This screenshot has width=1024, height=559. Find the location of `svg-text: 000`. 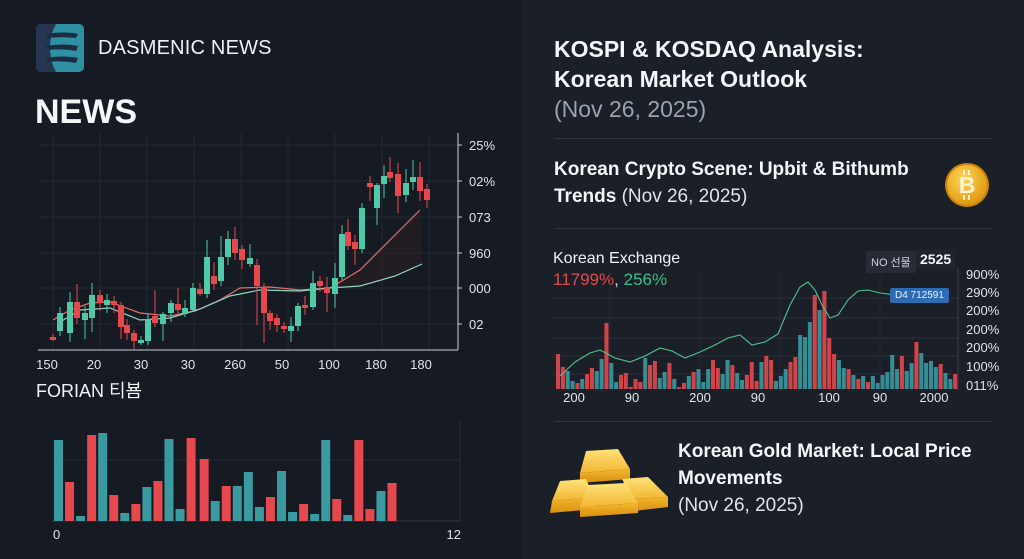

svg-text: 000 is located at coordinates (480, 288).